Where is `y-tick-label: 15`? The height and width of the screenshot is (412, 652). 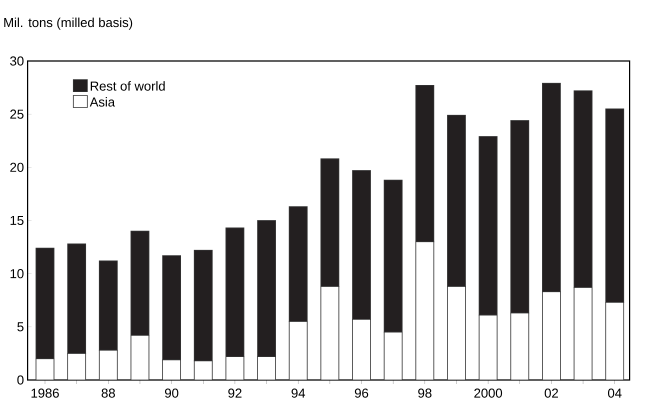 y-tick-label: 15 is located at coordinates (17, 221).